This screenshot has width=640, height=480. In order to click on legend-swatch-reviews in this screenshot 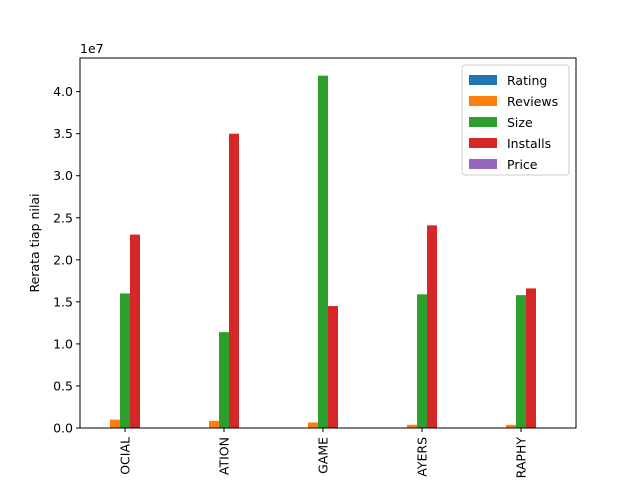, I will do `click(483, 101)`.